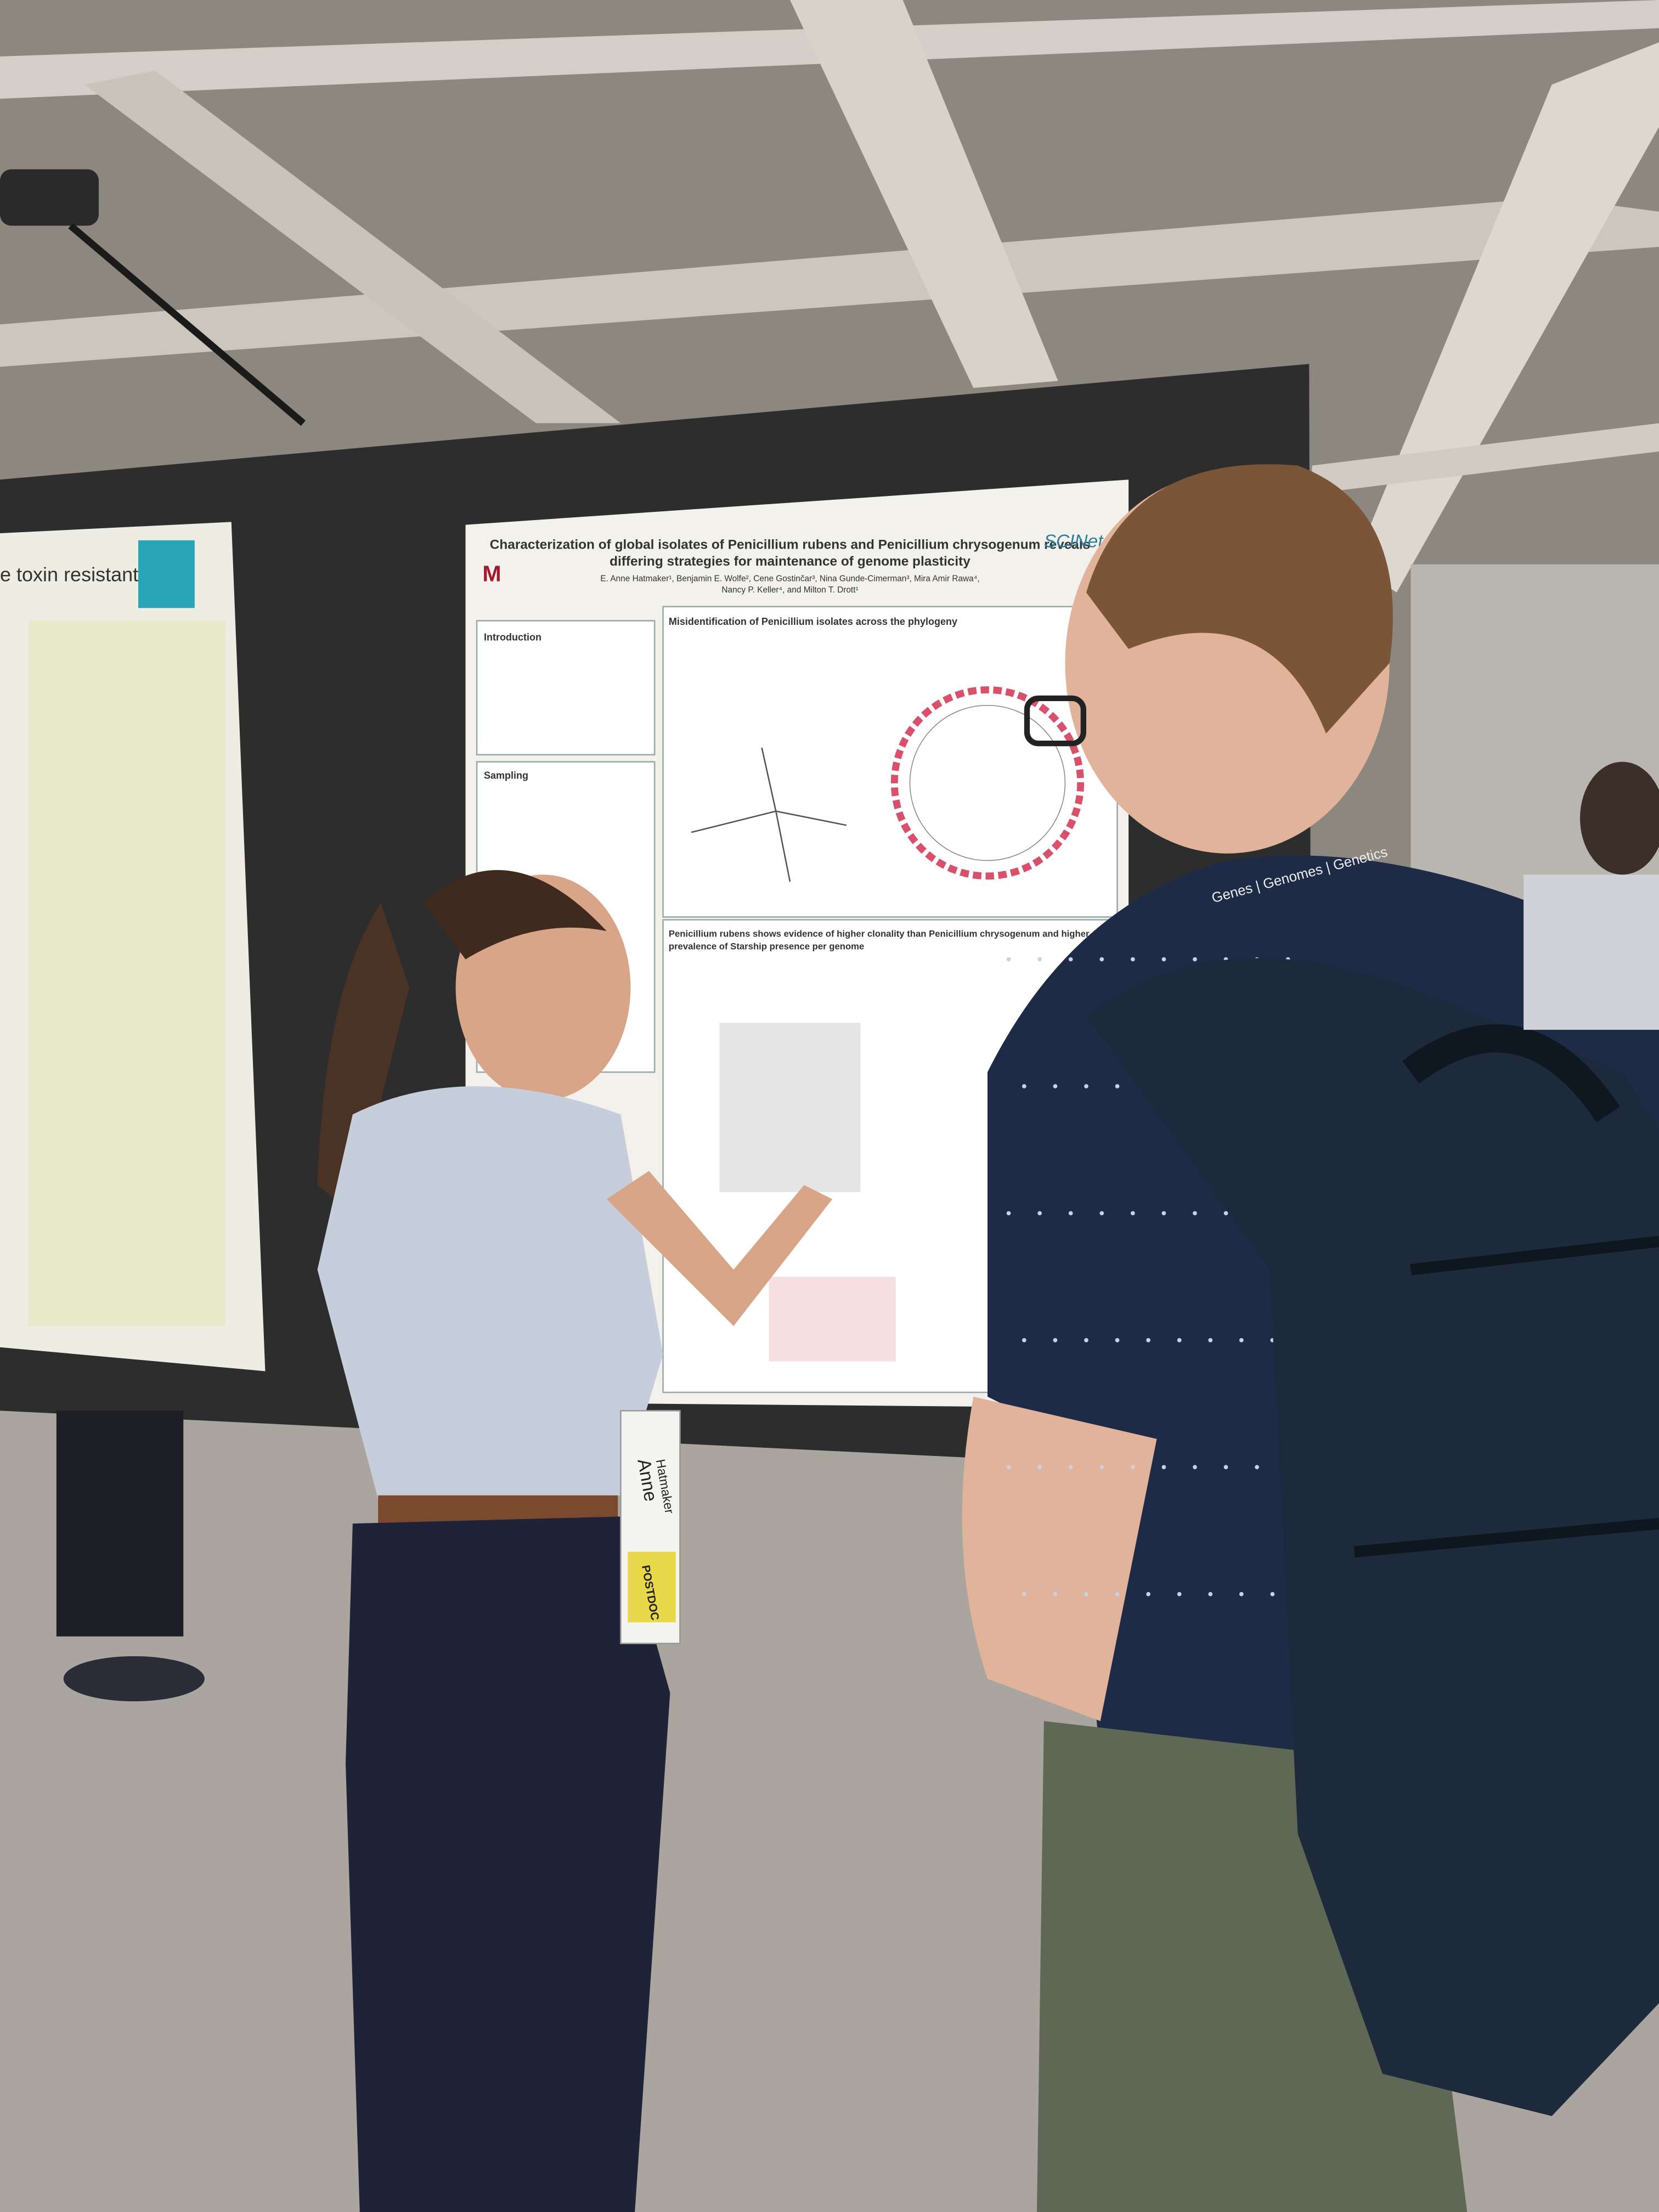 Image resolution: width=1659 pixels, height=2212 pixels. What do you see at coordinates (490, 1298) in the screenshot?
I see `shirt` at bounding box center [490, 1298].